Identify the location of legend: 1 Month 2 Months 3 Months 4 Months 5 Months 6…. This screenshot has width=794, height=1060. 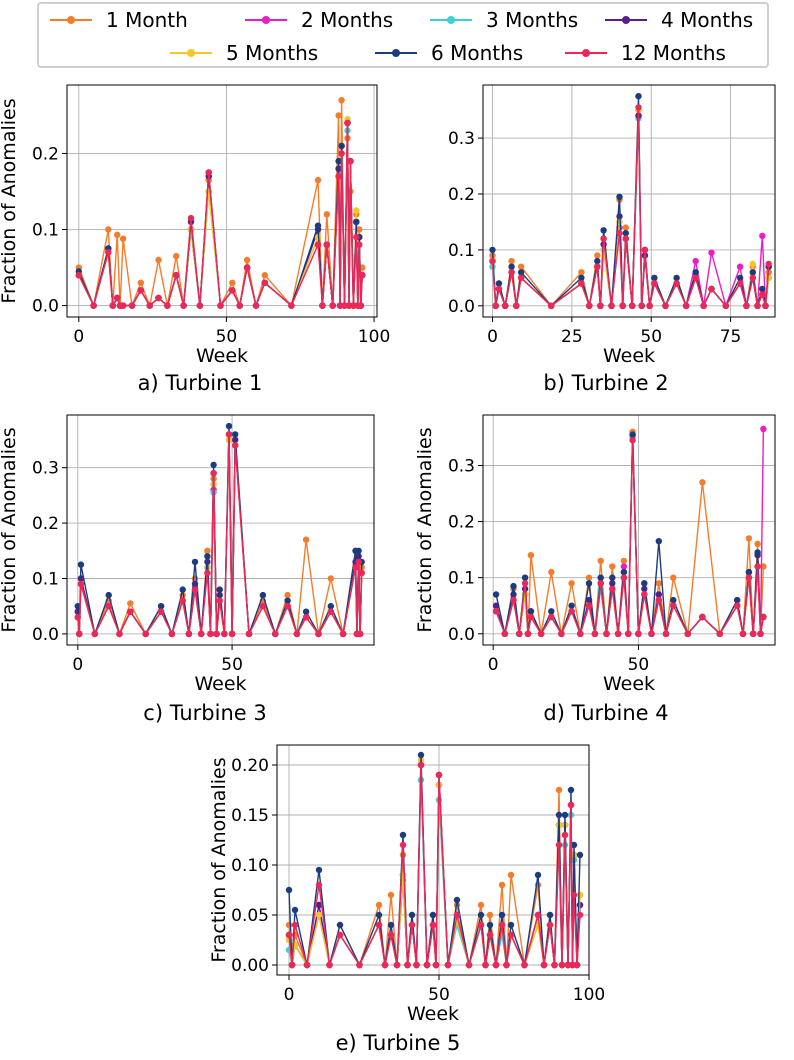
(403, 35).